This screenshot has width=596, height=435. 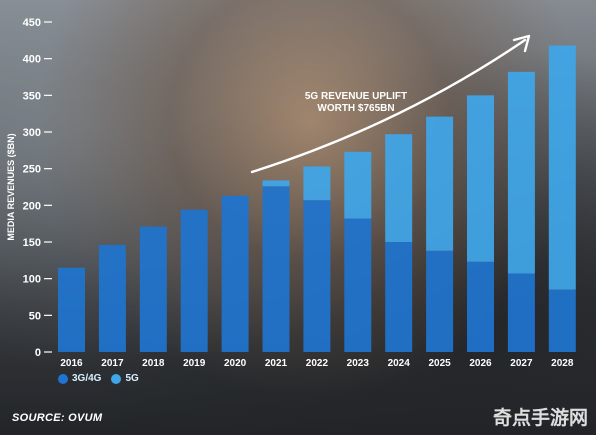 I want to click on bar-3g4g-2022, so click(x=317, y=276).